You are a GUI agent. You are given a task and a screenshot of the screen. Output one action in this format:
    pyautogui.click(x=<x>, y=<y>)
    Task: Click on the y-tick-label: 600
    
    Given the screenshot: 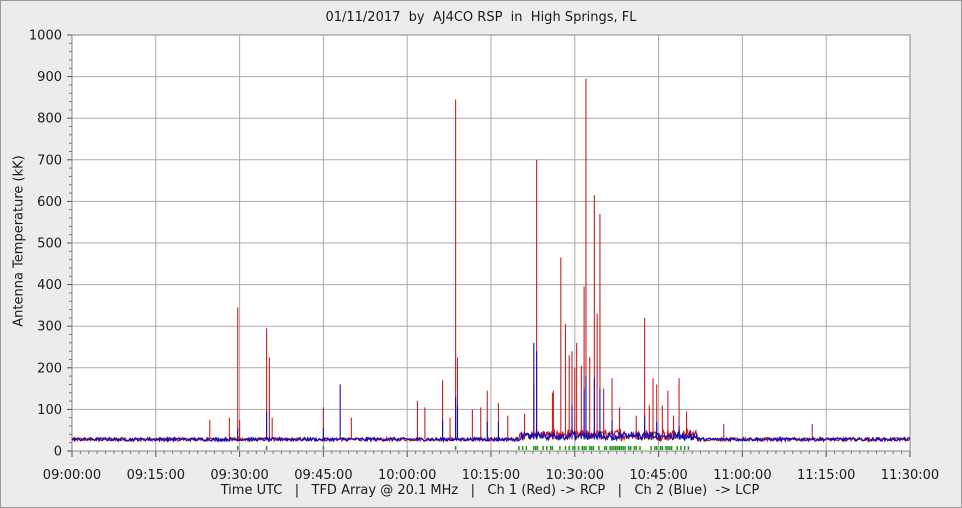 What is the action you would take?
    pyautogui.click(x=49, y=202)
    